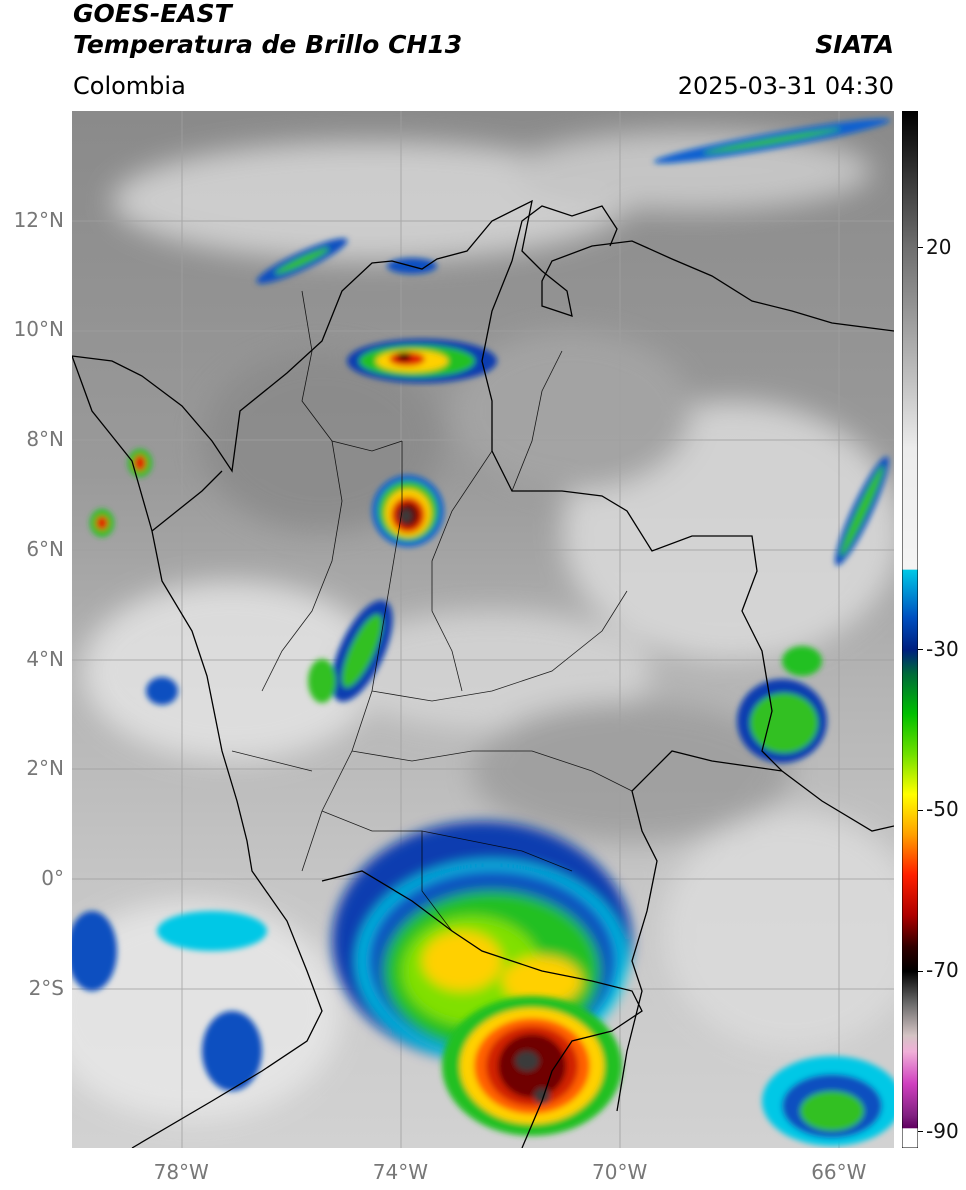 The width and height of the screenshot is (966, 1190). Describe the element at coordinates (785, 86) in the screenshot. I see `datetime-label: 2025-03-31 04:30` at that location.